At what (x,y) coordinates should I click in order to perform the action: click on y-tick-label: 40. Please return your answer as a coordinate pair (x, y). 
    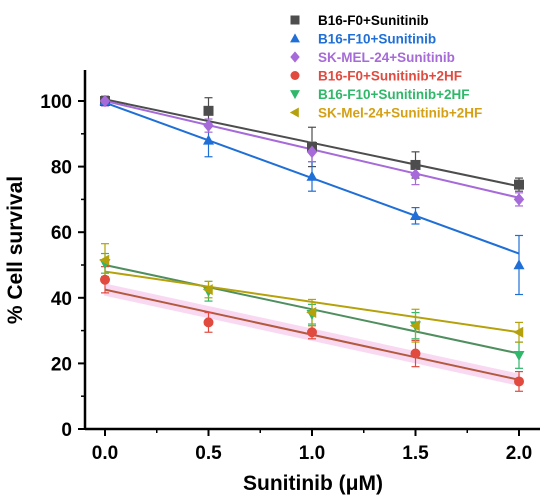
    Looking at the image, I should click on (61, 299).